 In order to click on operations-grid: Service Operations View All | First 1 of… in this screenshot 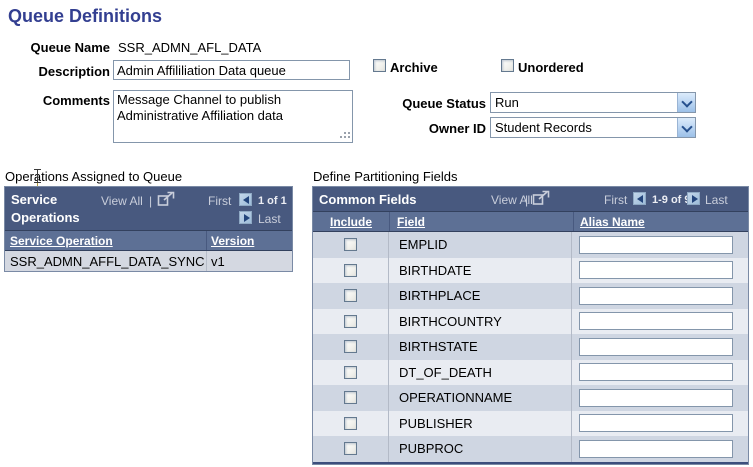, I will do `click(148, 229)`.